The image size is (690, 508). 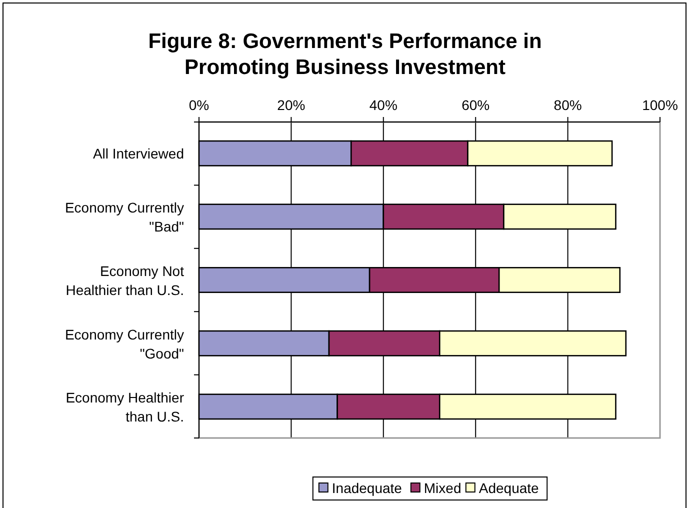 I want to click on y-tick-label: All Interviewed, so click(x=138, y=153).